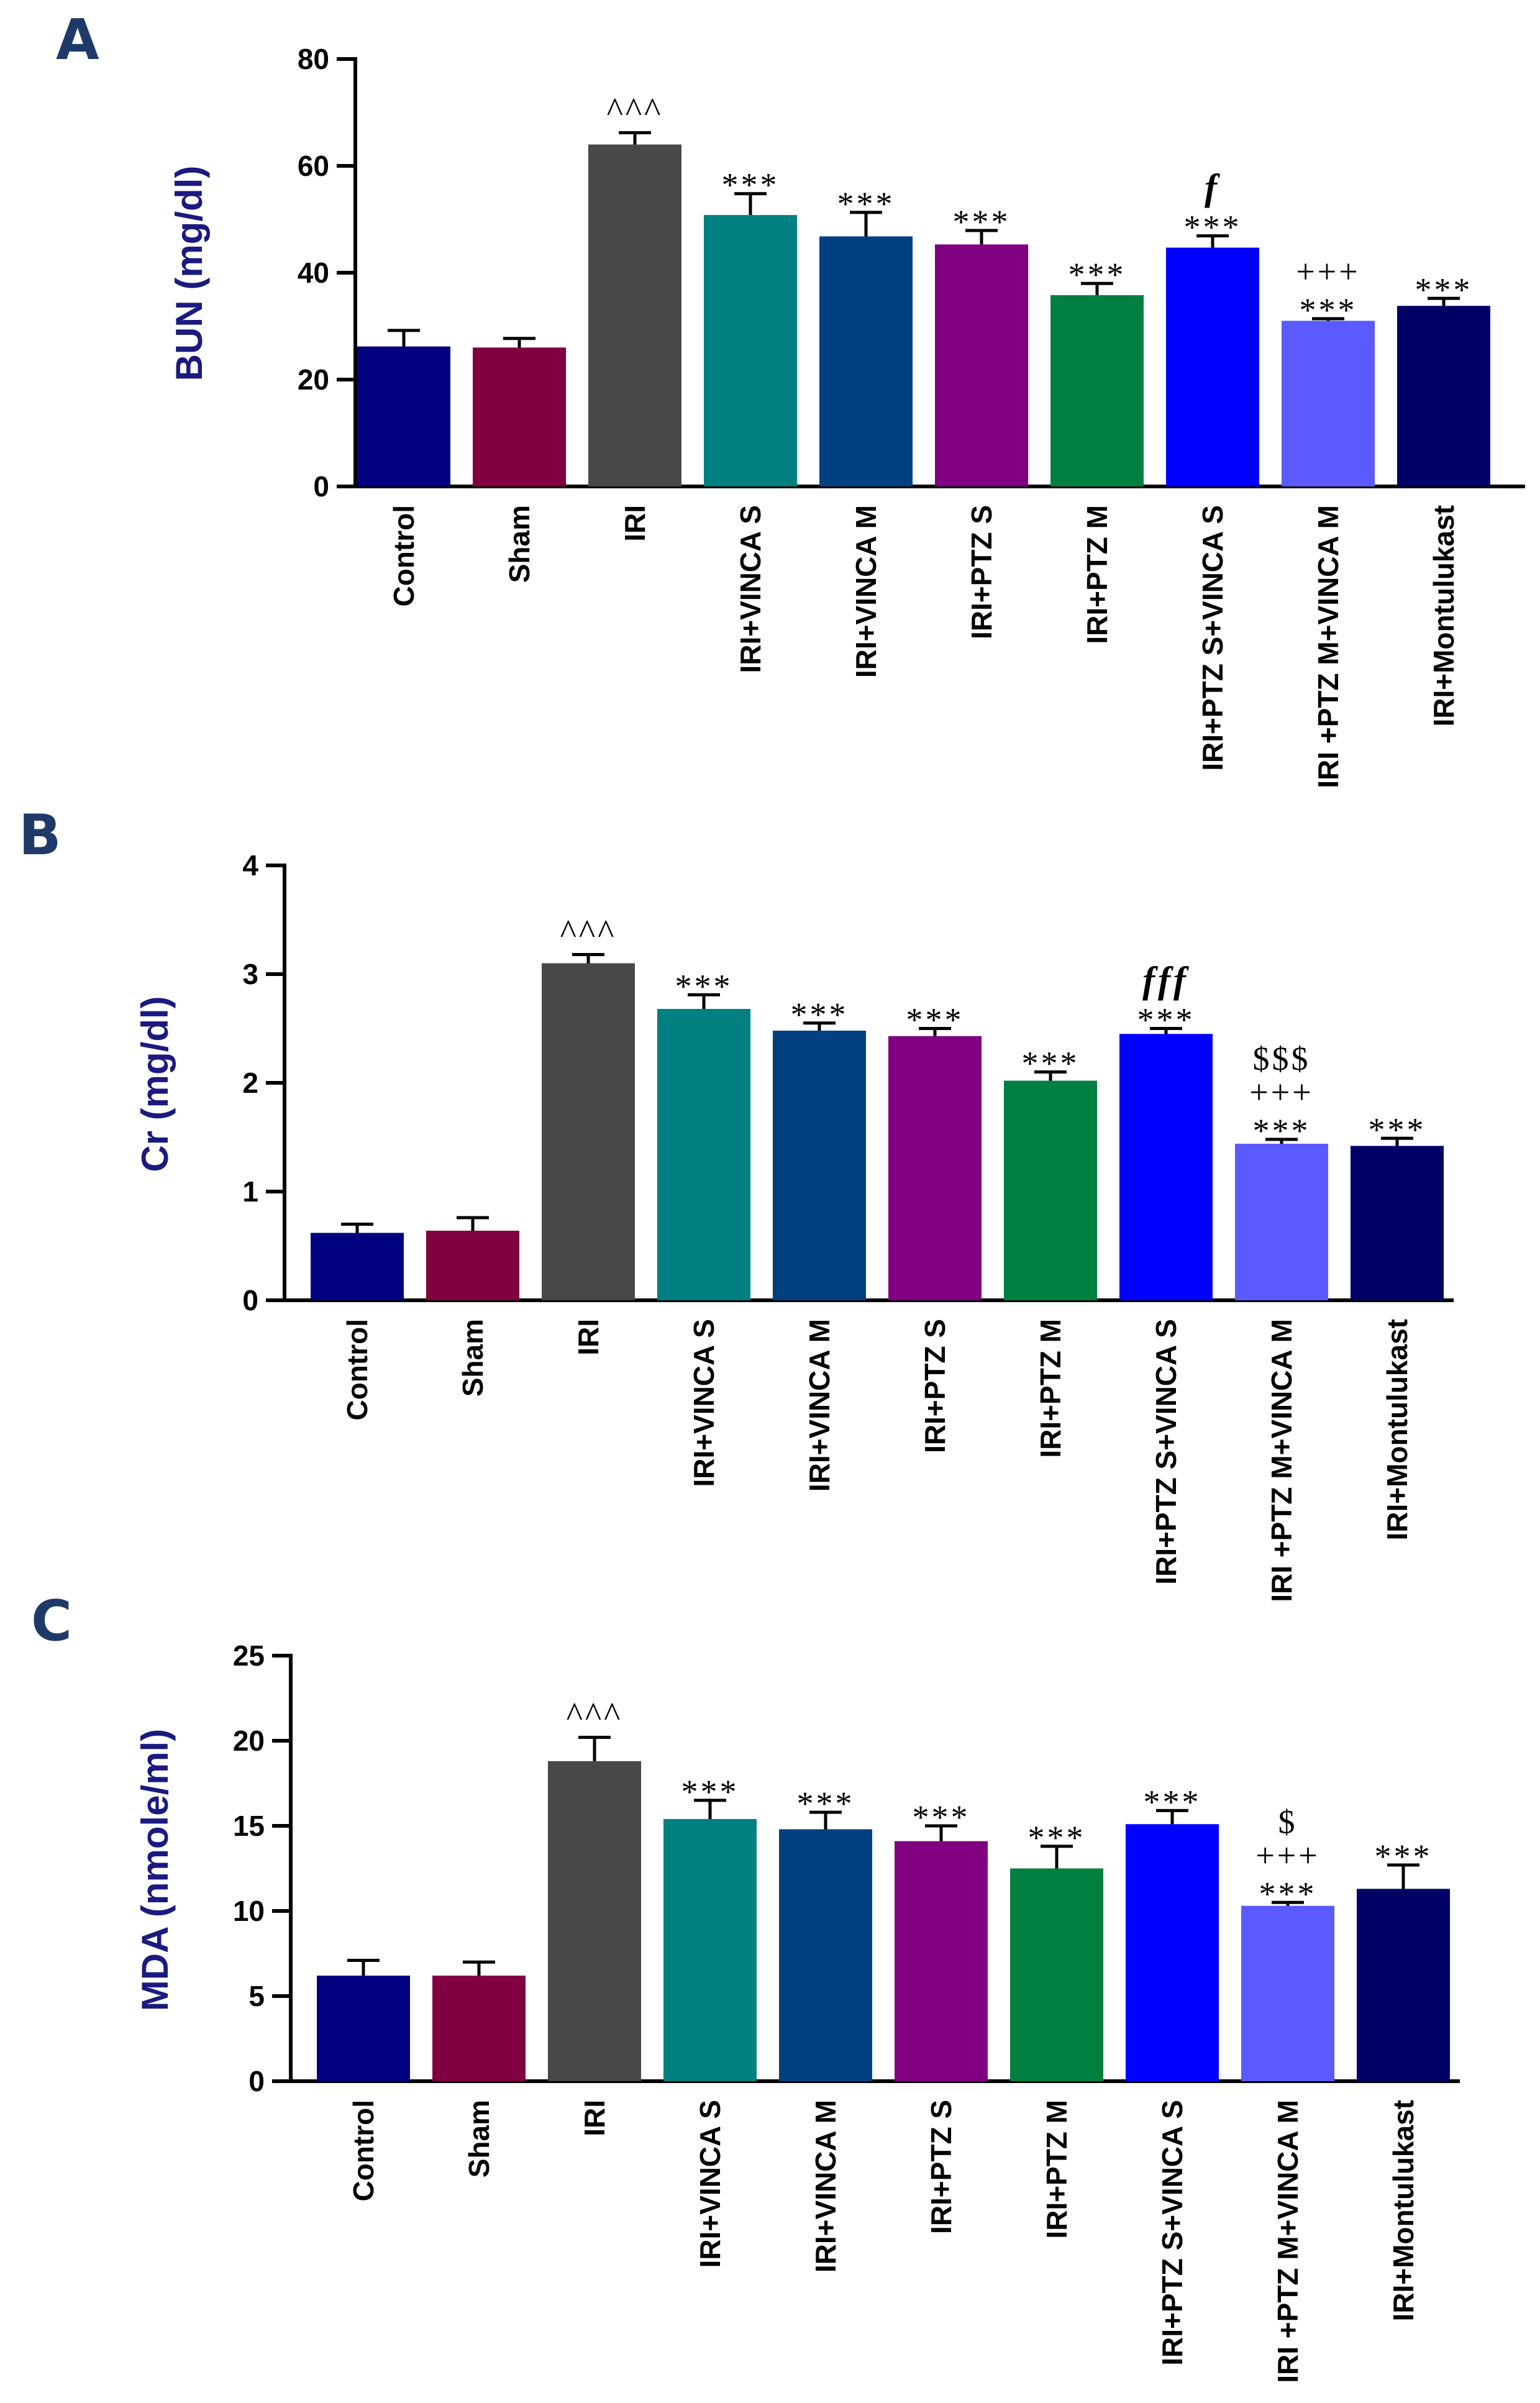  I want to click on panel-letter: B, so click(40, 836).